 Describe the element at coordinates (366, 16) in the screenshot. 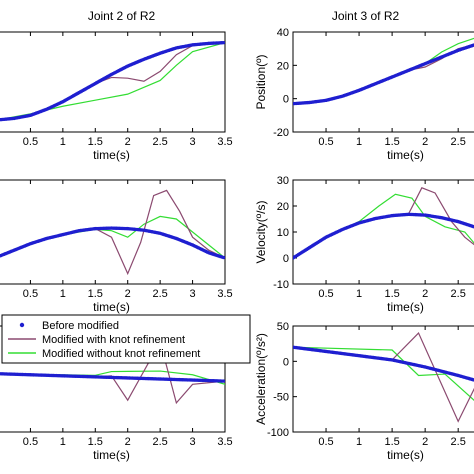

I see `plot-title: Joint 3 of R2` at that location.